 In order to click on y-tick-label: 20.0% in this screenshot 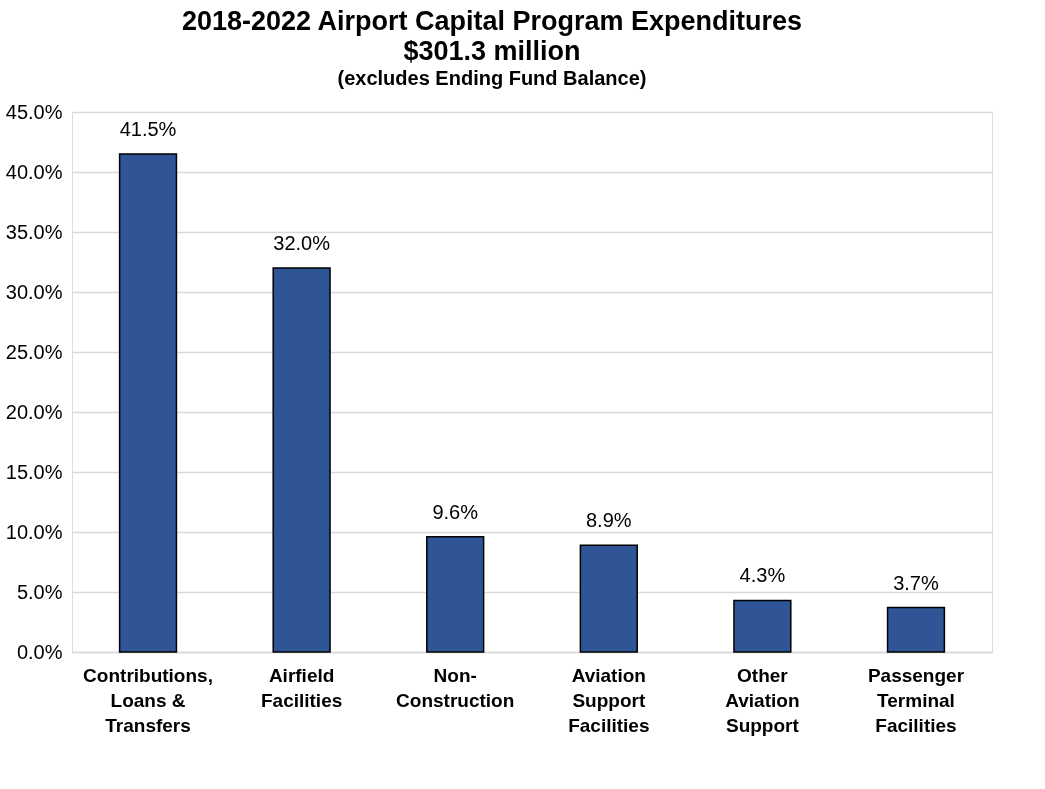, I will do `click(34, 411)`.